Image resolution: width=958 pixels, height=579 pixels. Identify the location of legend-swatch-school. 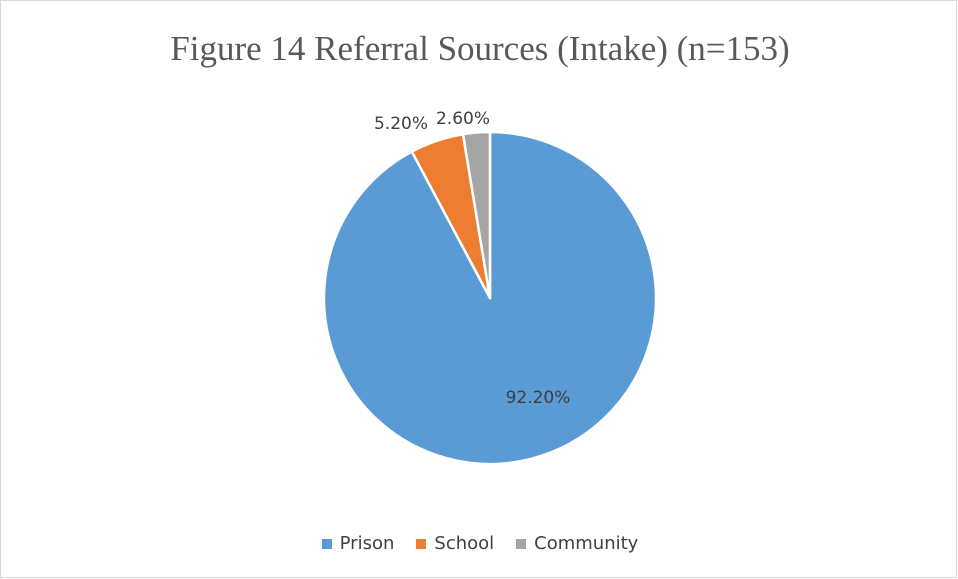
(421, 543).